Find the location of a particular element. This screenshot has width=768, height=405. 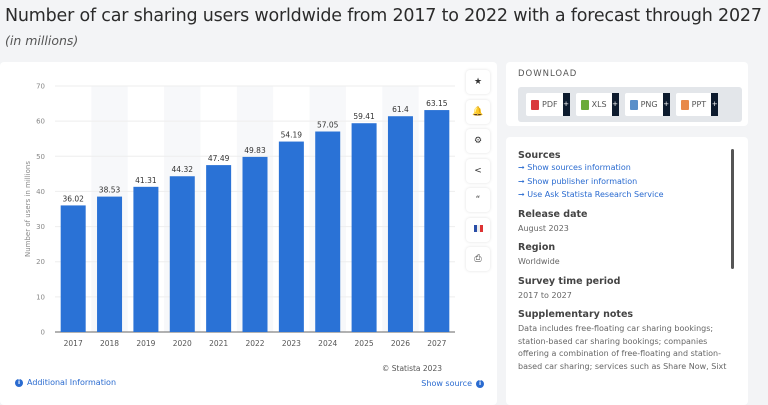

show-sources-link: ➞ Show sources information is located at coordinates (627, 168).